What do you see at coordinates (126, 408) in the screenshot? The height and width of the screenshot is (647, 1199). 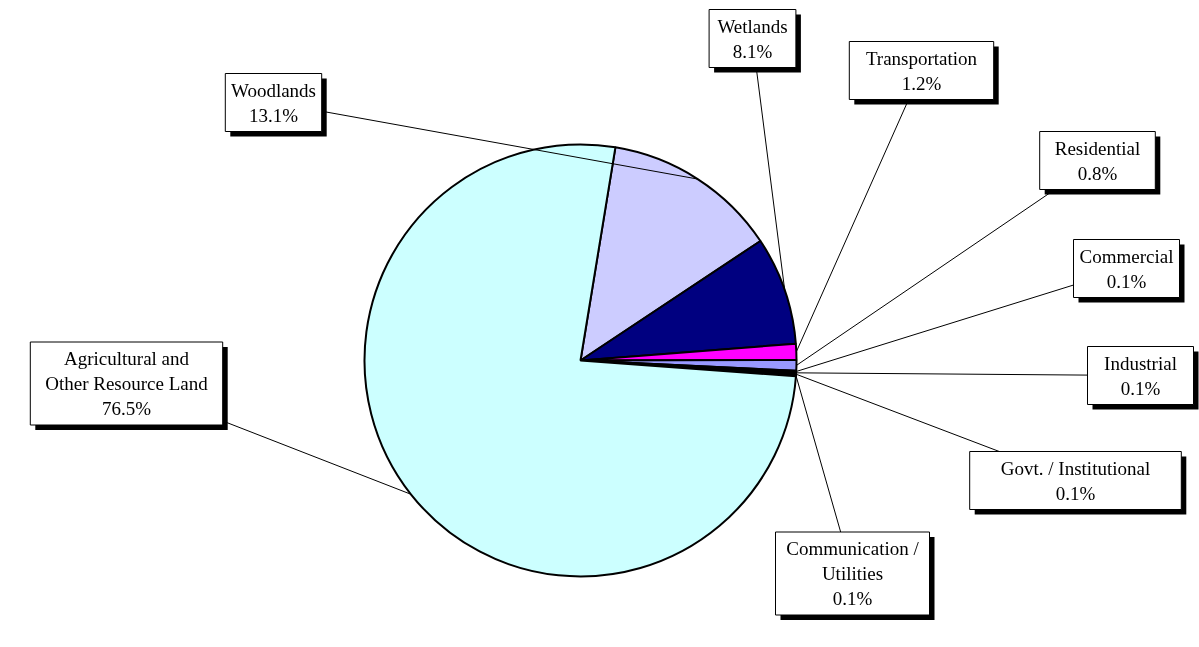 I see `data-label: 76.5%` at bounding box center [126, 408].